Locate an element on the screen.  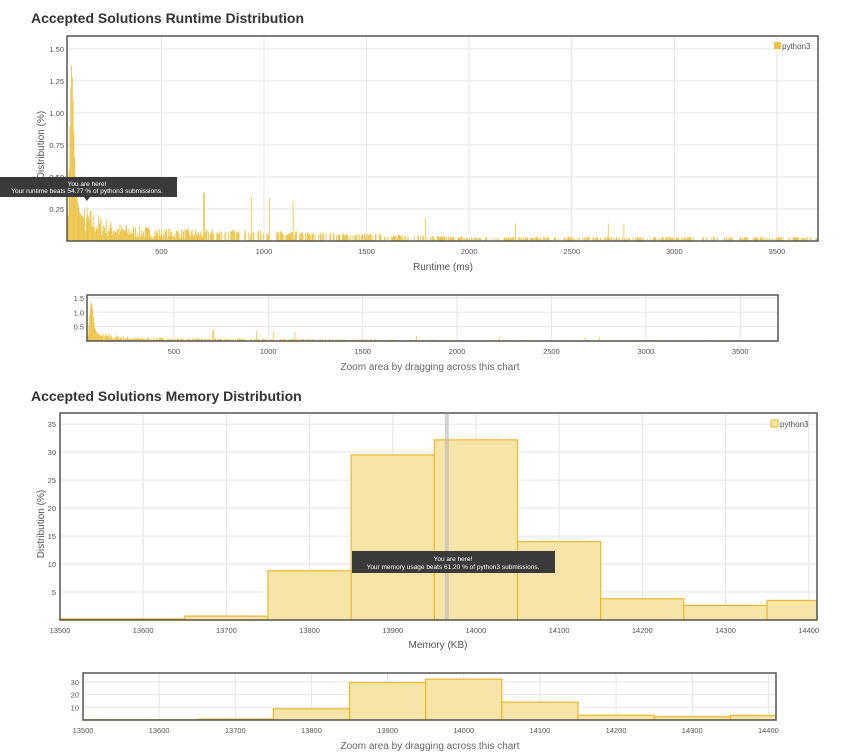
runtime-legend: python3 is located at coordinates (792, 46).